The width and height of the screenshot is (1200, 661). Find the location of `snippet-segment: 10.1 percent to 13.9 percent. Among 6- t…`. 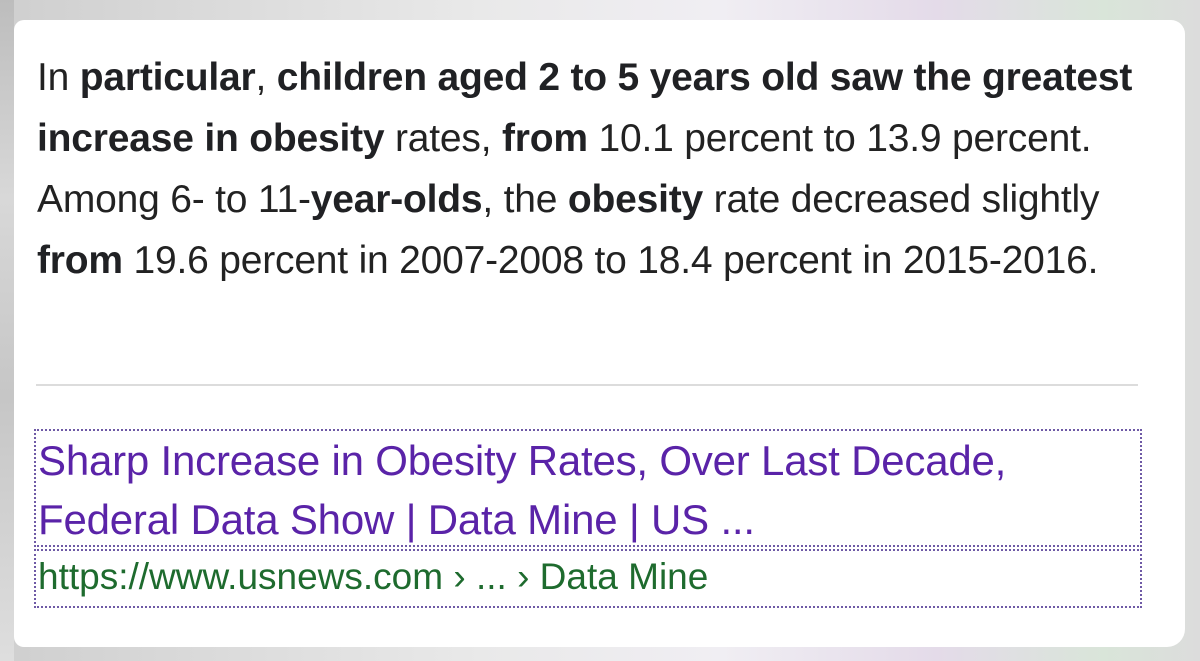

snippet-segment: 10.1 percent to 13.9 percent. Among 6- t… is located at coordinates (564, 169).